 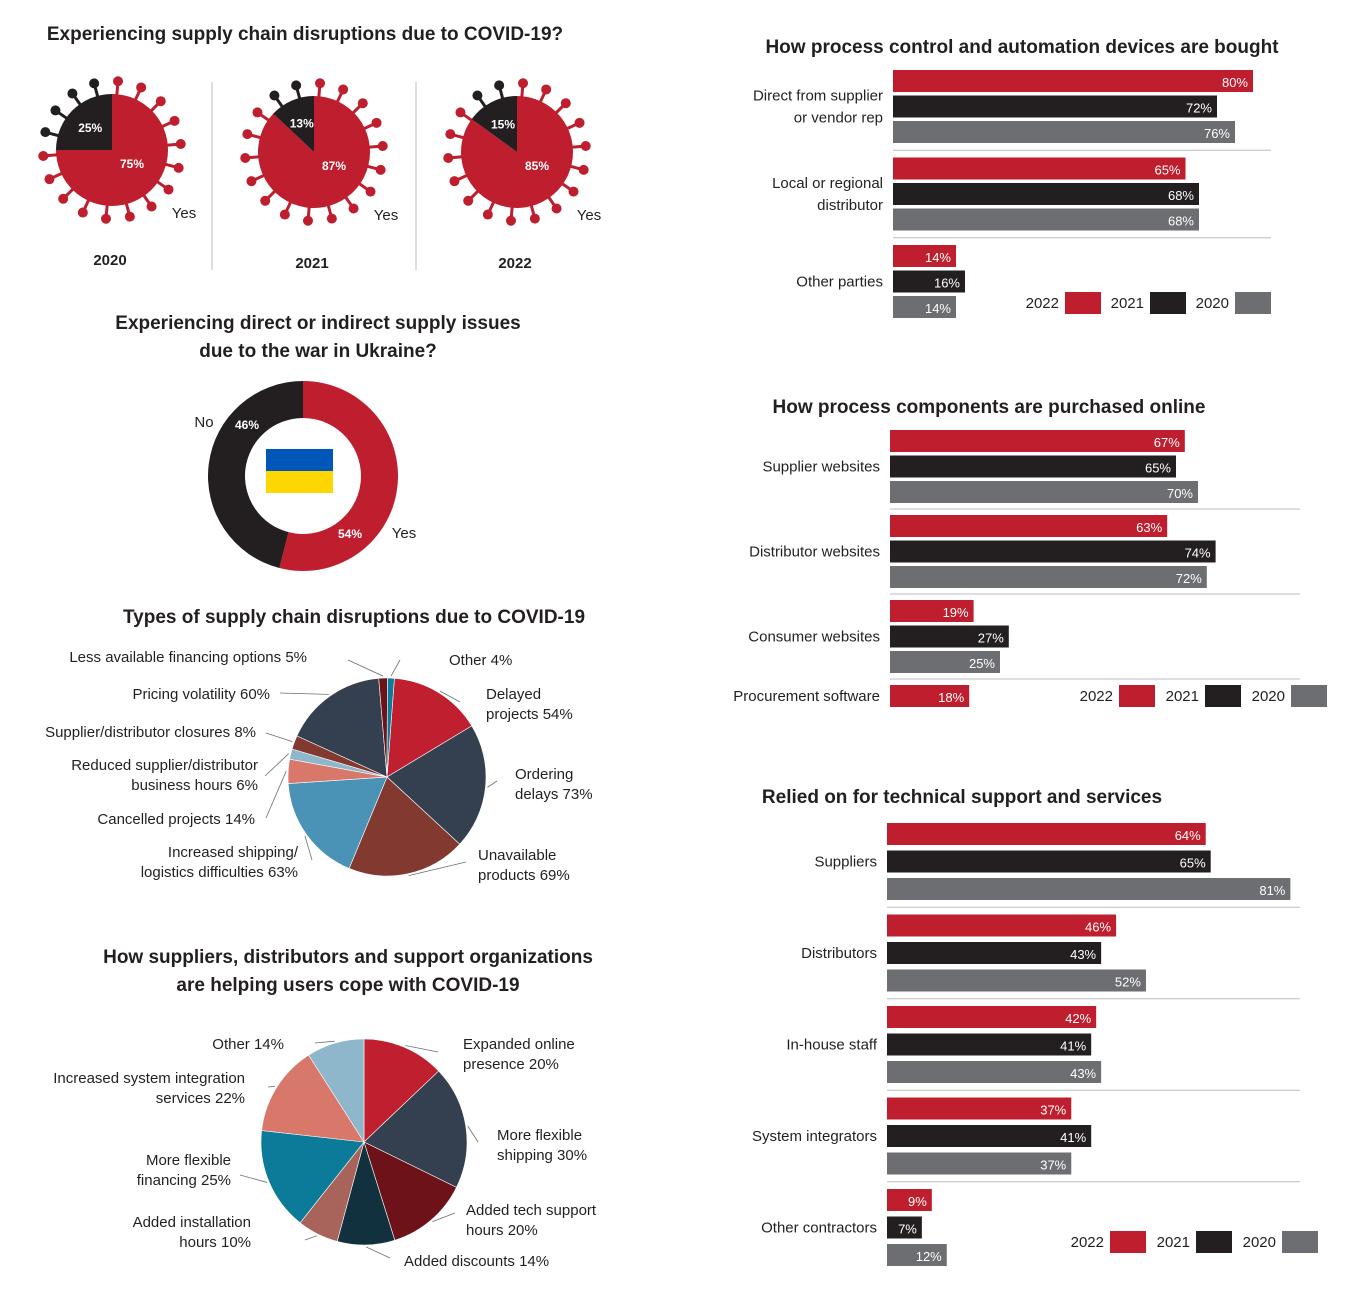 What do you see at coordinates (1053, 1110) in the screenshot?
I see `bar-value-label: 37%` at bounding box center [1053, 1110].